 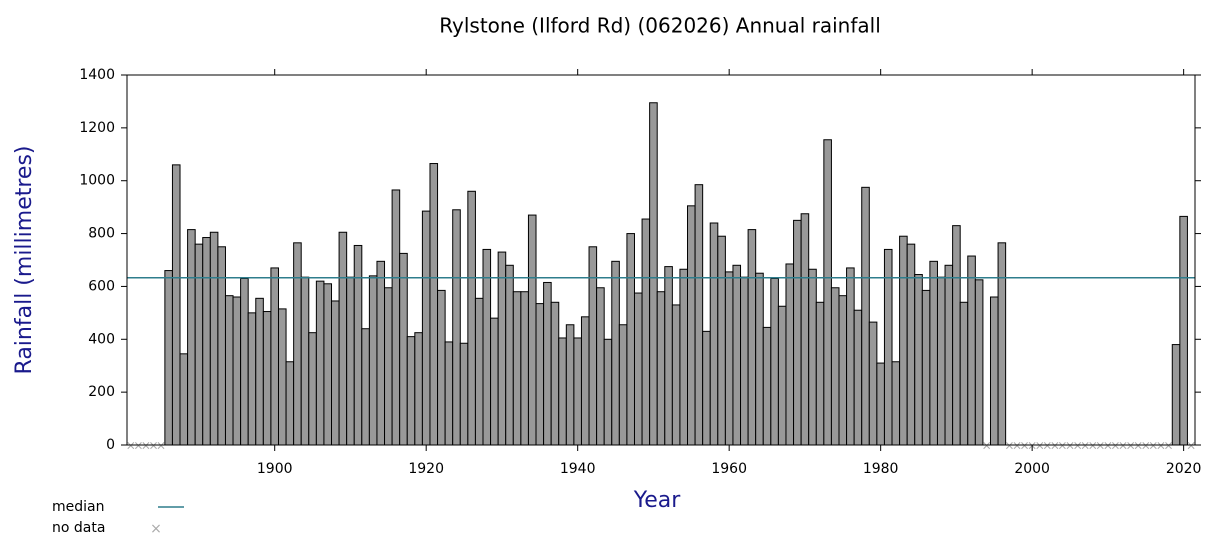 What do you see at coordinates (24, 260) in the screenshot?
I see `y-axis-label: Rainfall (millimetres)` at bounding box center [24, 260].